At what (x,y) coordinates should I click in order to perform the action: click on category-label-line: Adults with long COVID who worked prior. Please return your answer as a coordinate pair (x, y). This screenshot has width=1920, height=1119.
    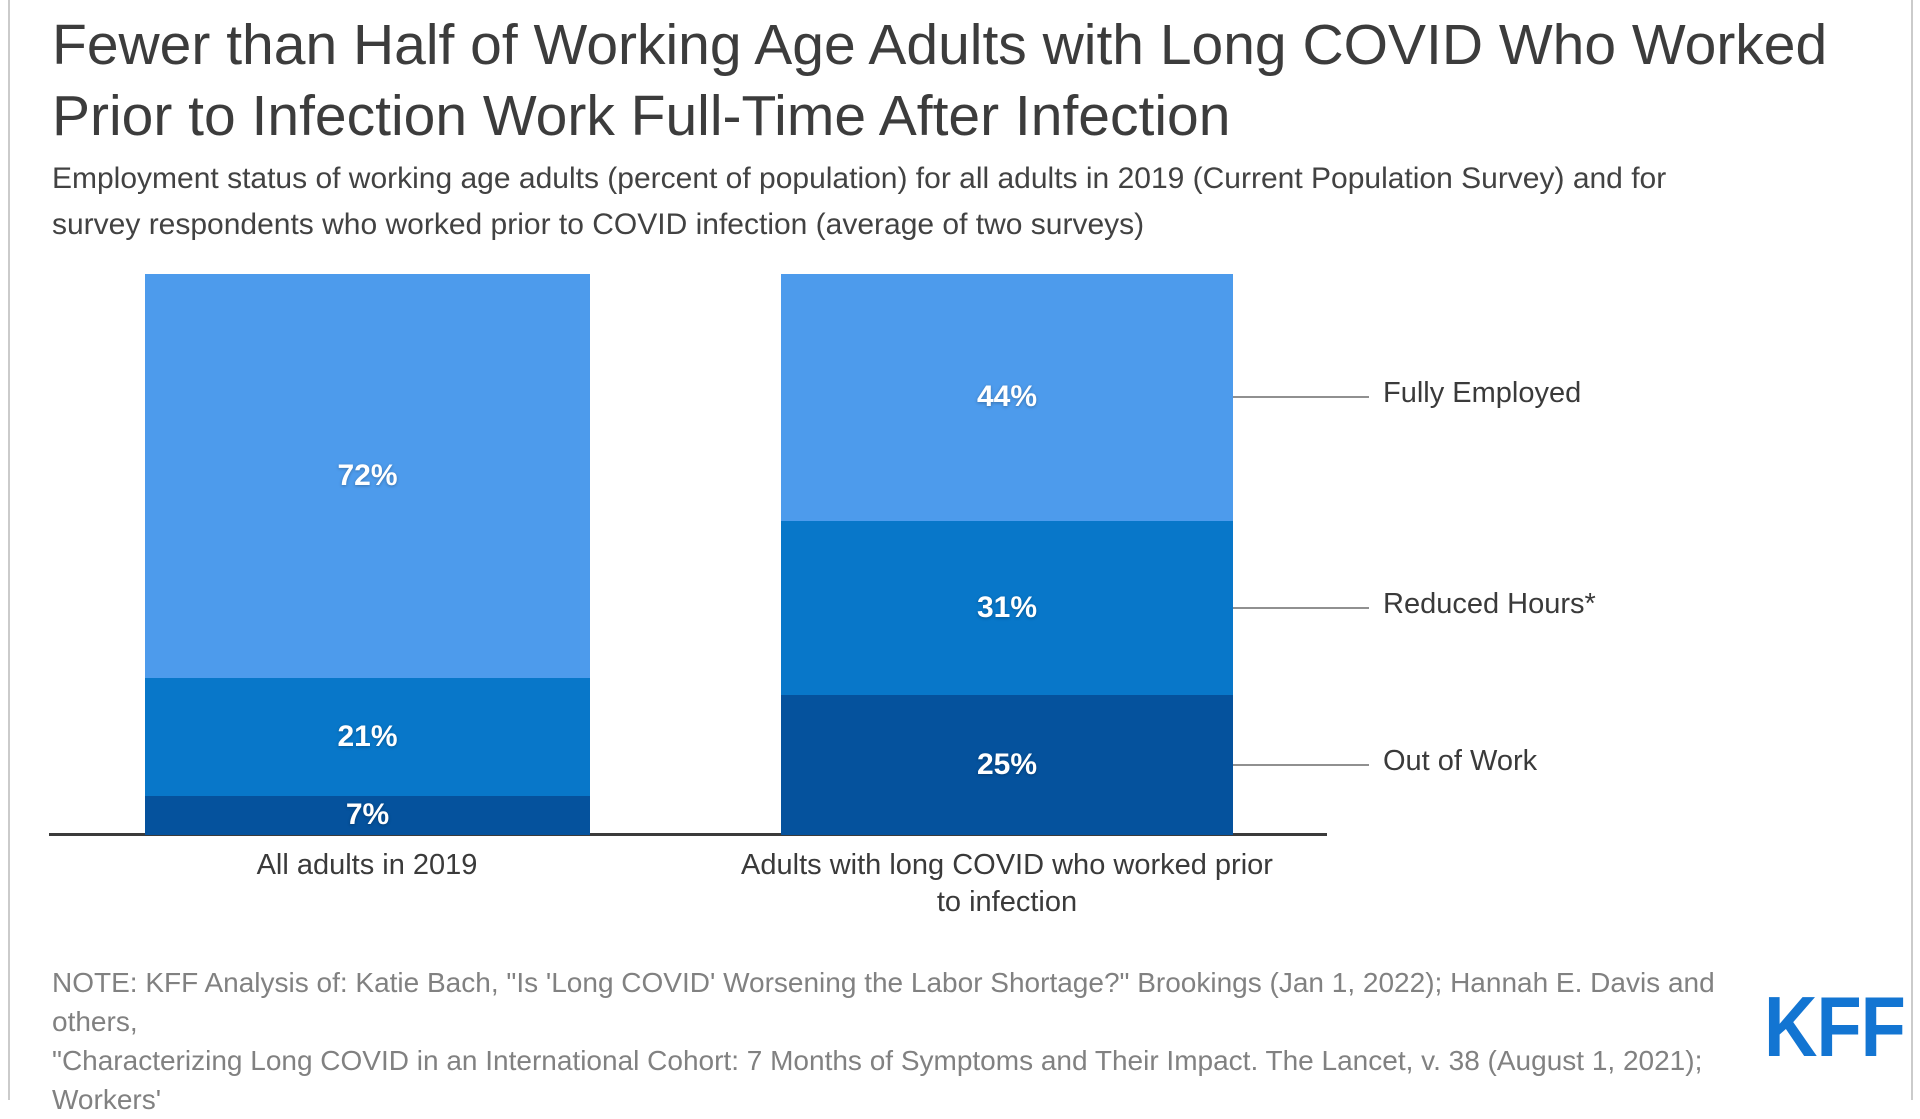
    Looking at the image, I should click on (1007, 865).